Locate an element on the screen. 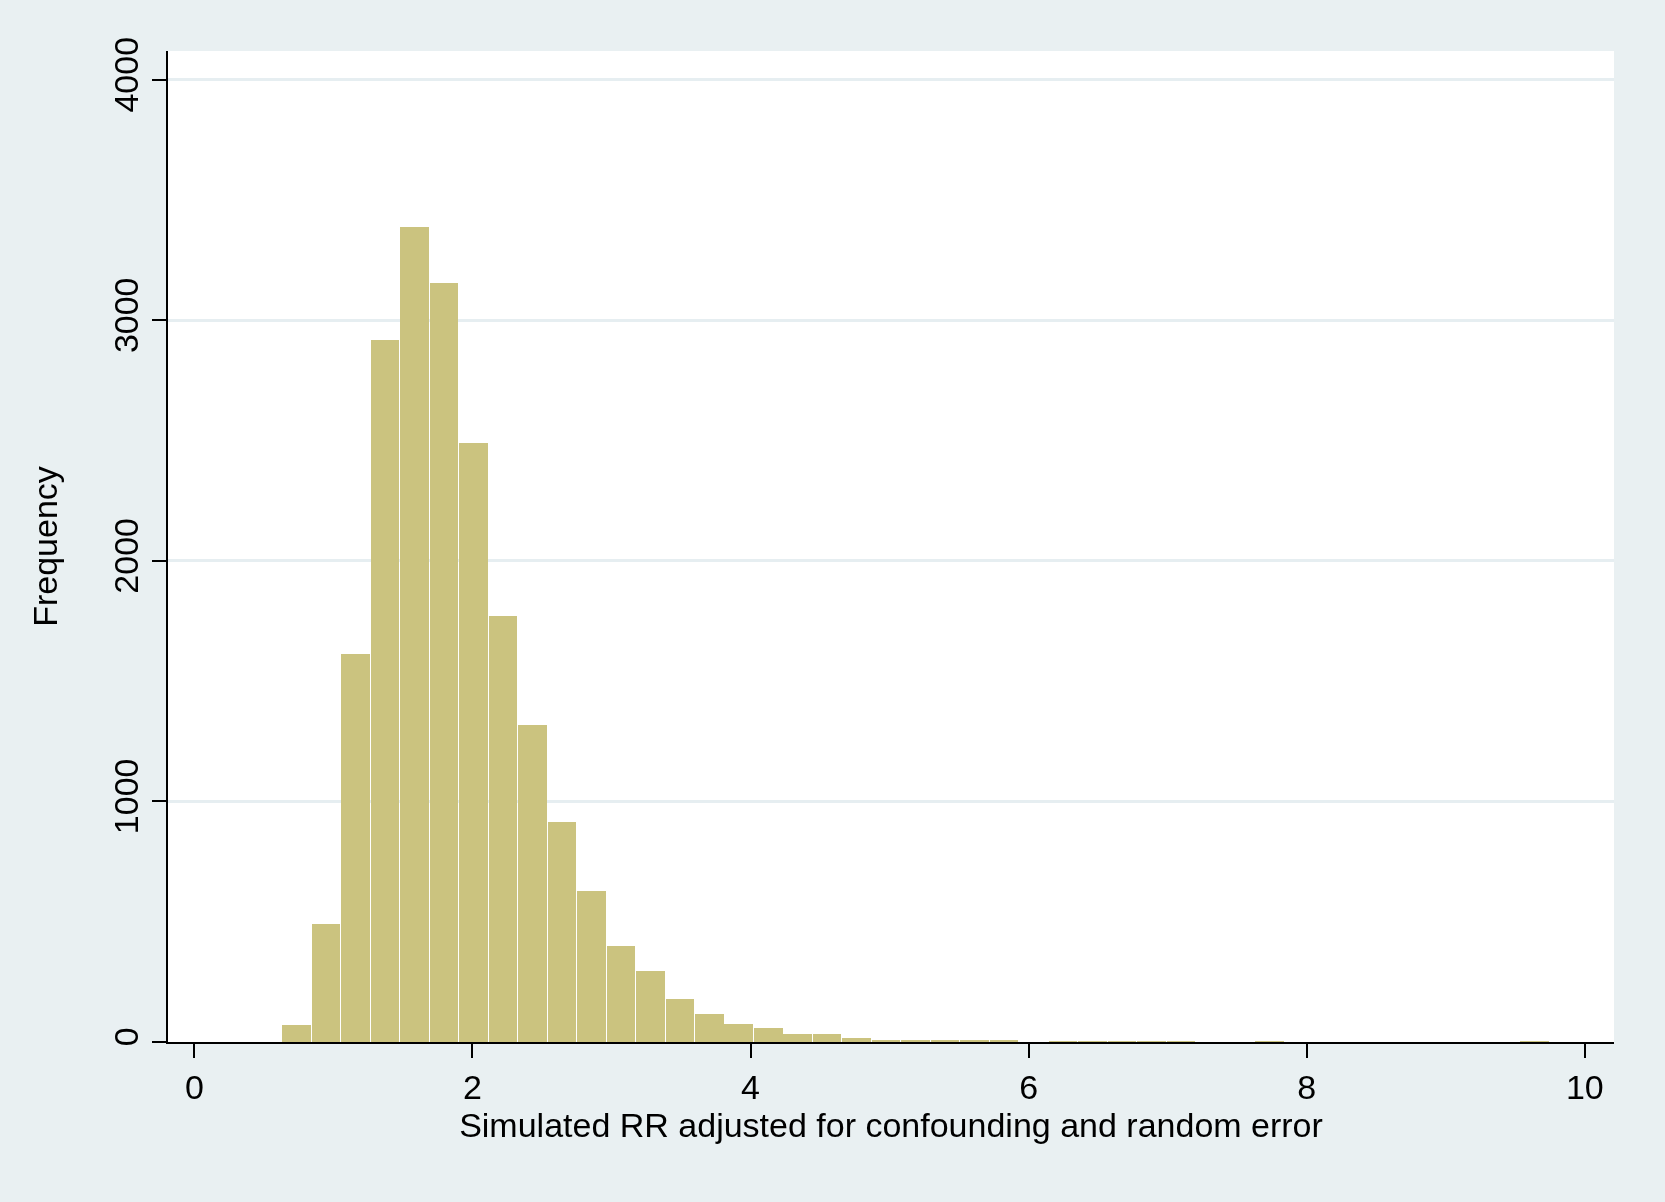  y-tick-label: 1000 is located at coordinates (126, 796).